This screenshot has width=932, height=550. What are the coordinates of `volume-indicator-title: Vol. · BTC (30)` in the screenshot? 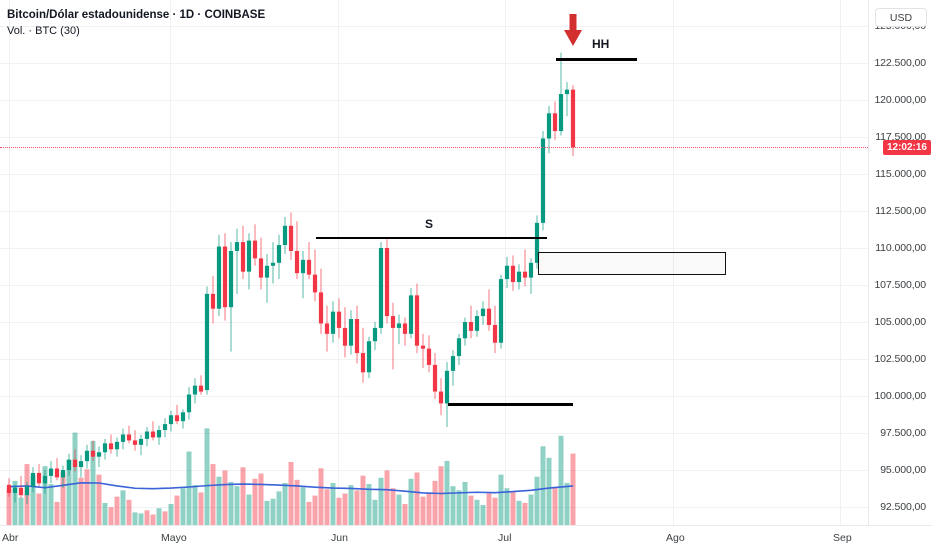 It's located at (43, 31).